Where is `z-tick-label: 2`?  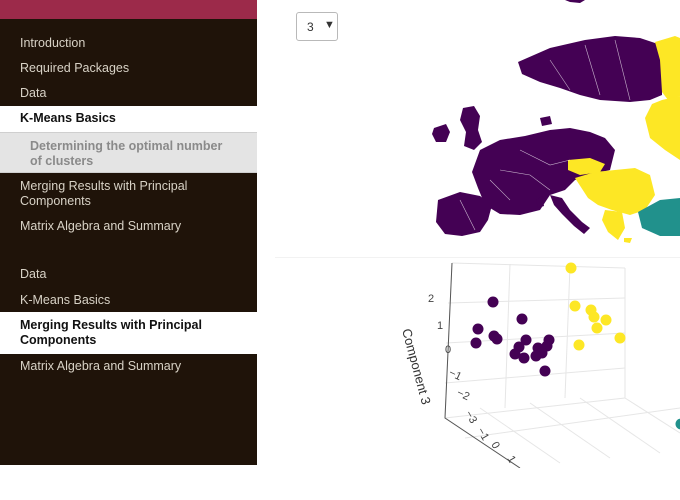 z-tick-label: 2 is located at coordinates (431, 299).